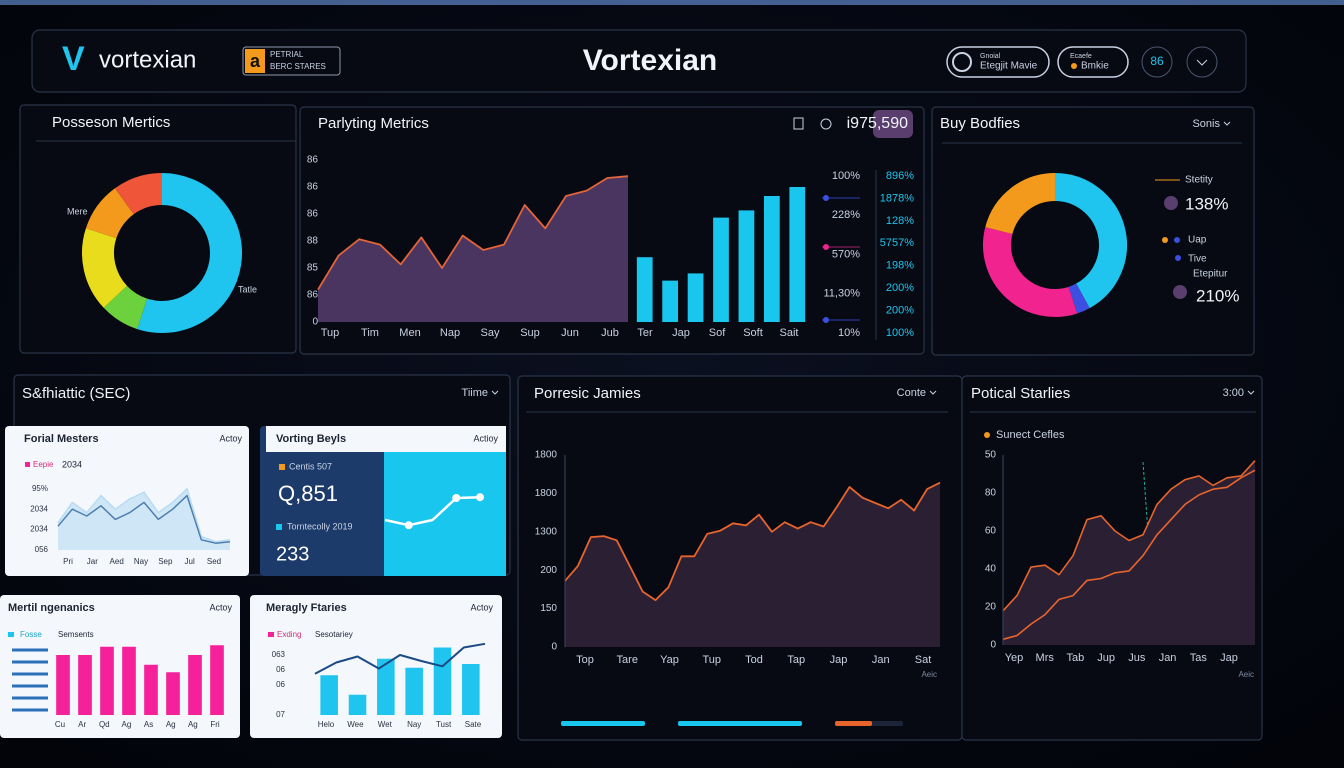 The image size is (1344, 768). Describe the element at coordinates (923, 660) in the screenshot. I see `x-tick-label: Sat` at that location.